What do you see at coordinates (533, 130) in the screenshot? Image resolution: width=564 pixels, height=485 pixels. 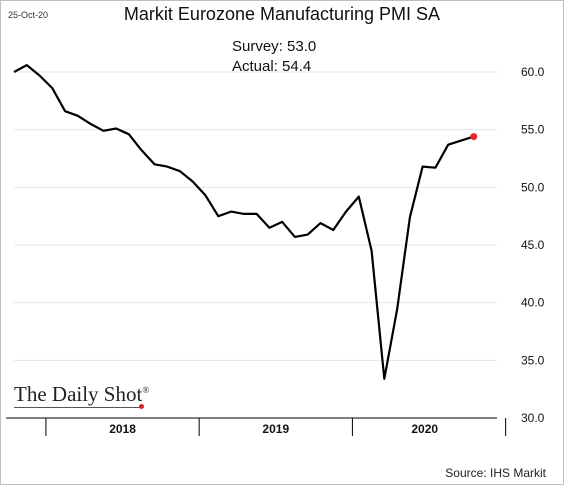 I see `y-tick-label: 55.0` at bounding box center [533, 130].